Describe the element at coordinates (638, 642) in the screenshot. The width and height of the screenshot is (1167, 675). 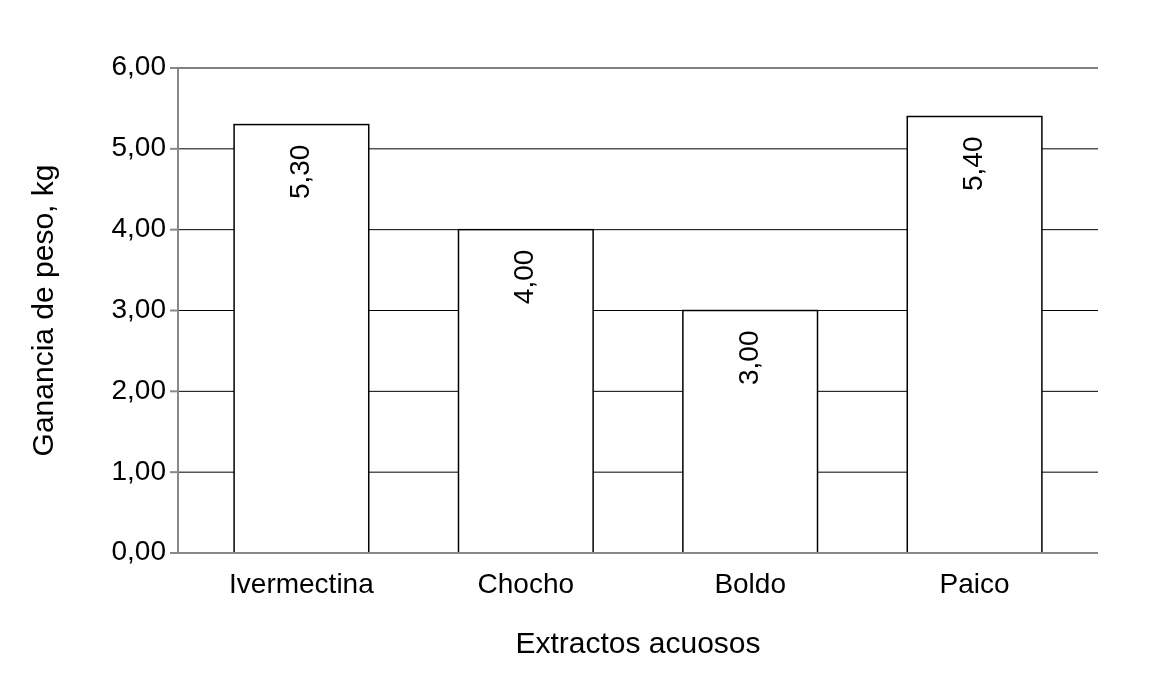
I see `x-axis-title: Extractos acuosos` at that location.